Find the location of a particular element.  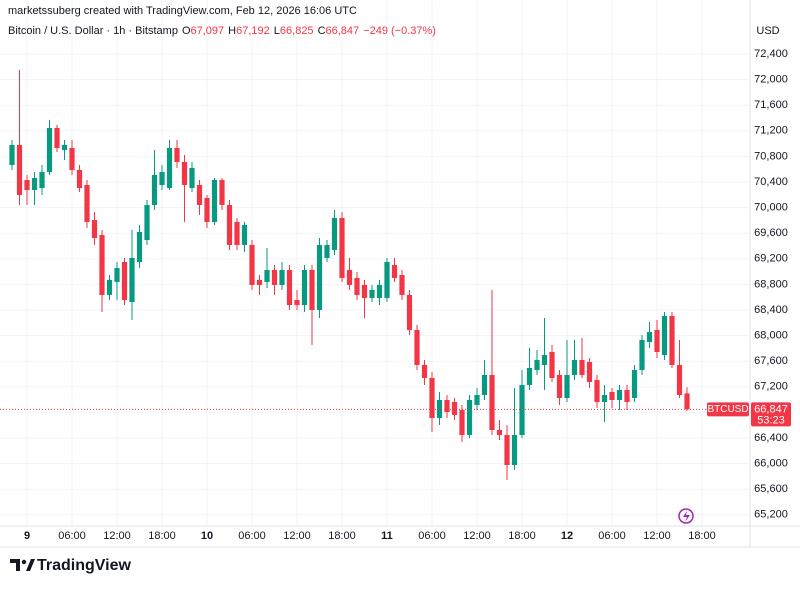

logo-dot is located at coordinates (24, 562).